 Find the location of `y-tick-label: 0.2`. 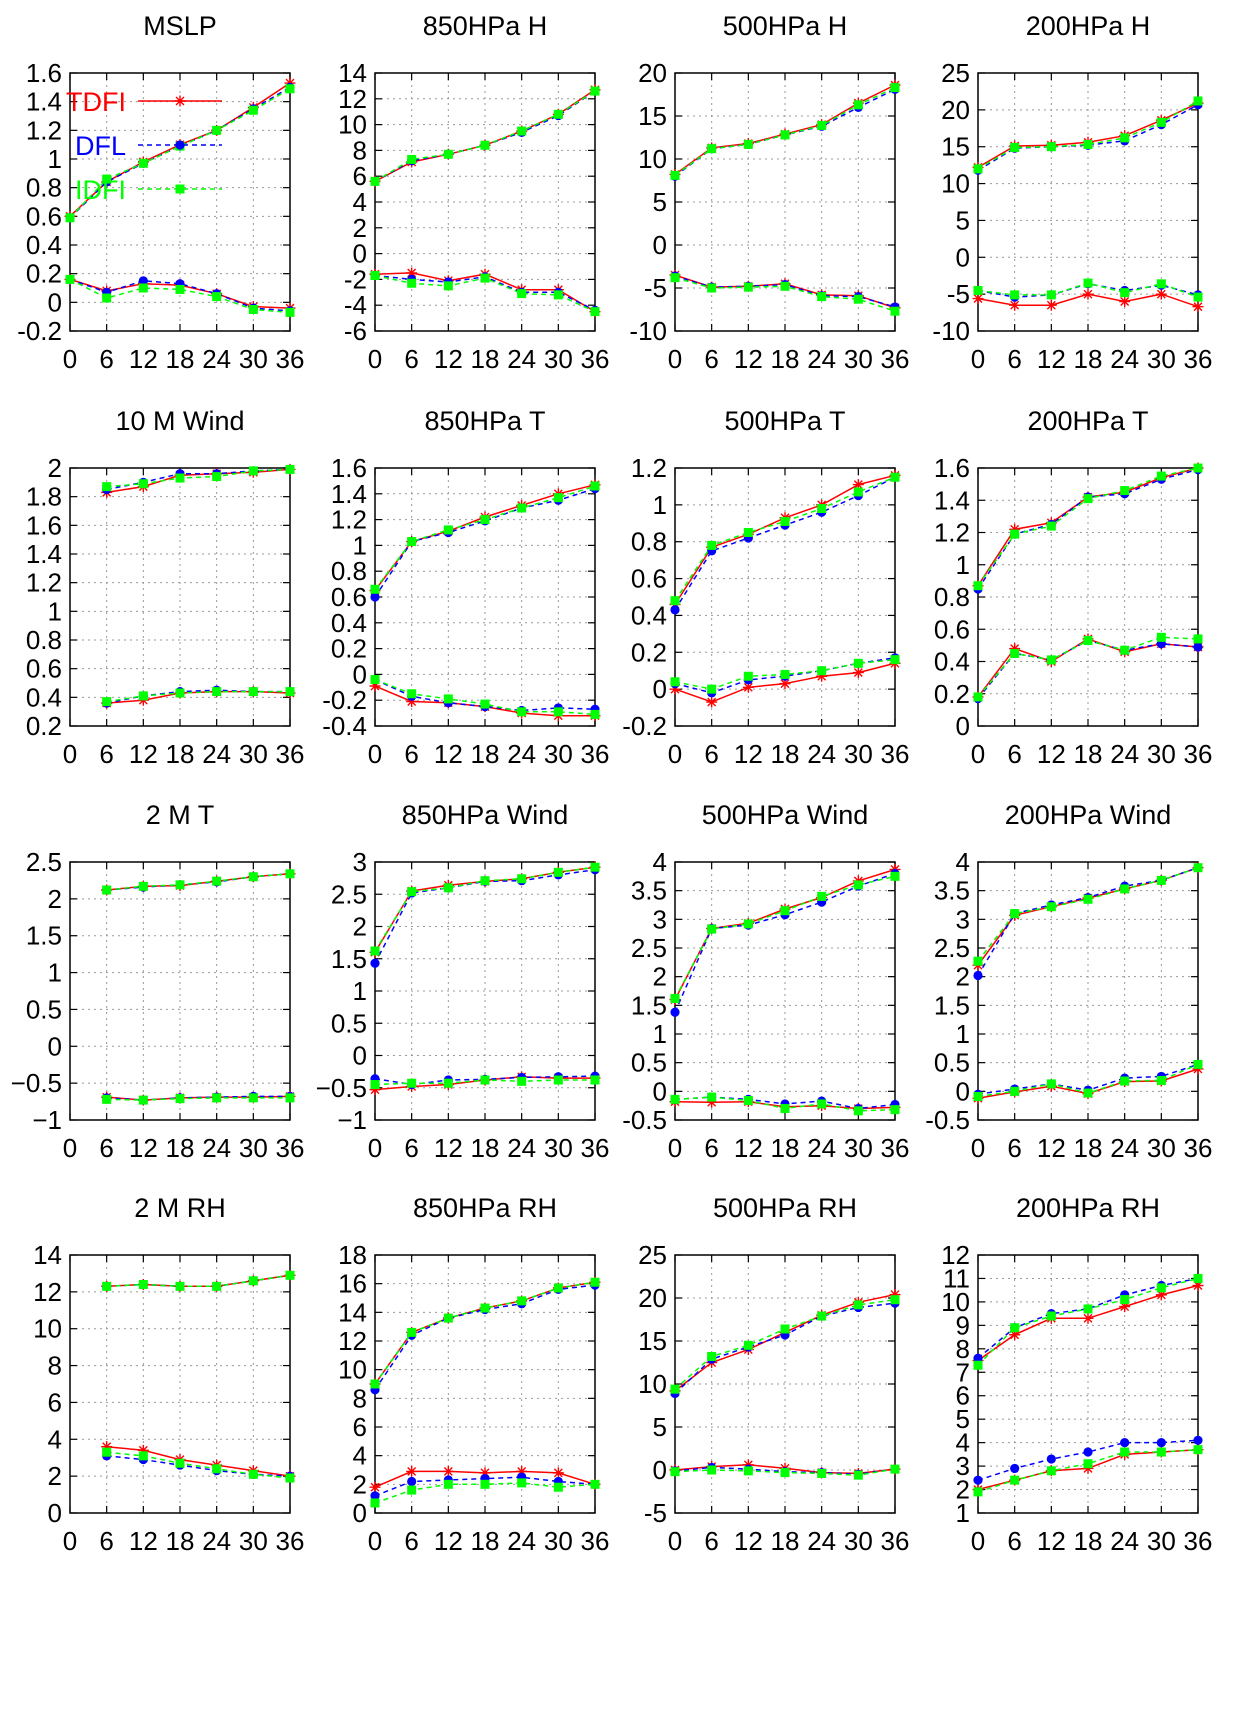

y-tick-label: 0.2 is located at coordinates (952, 694).